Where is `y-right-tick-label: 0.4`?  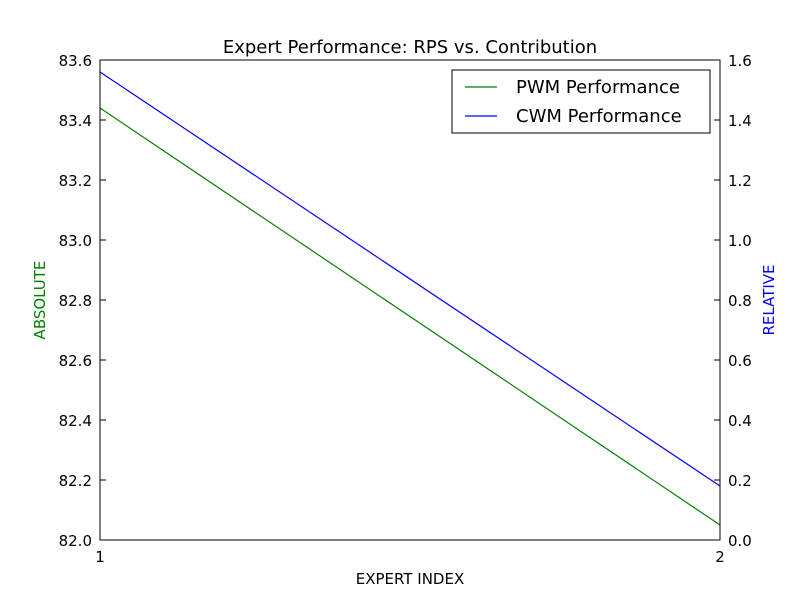
y-right-tick-label: 0.4 is located at coordinates (740, 421).